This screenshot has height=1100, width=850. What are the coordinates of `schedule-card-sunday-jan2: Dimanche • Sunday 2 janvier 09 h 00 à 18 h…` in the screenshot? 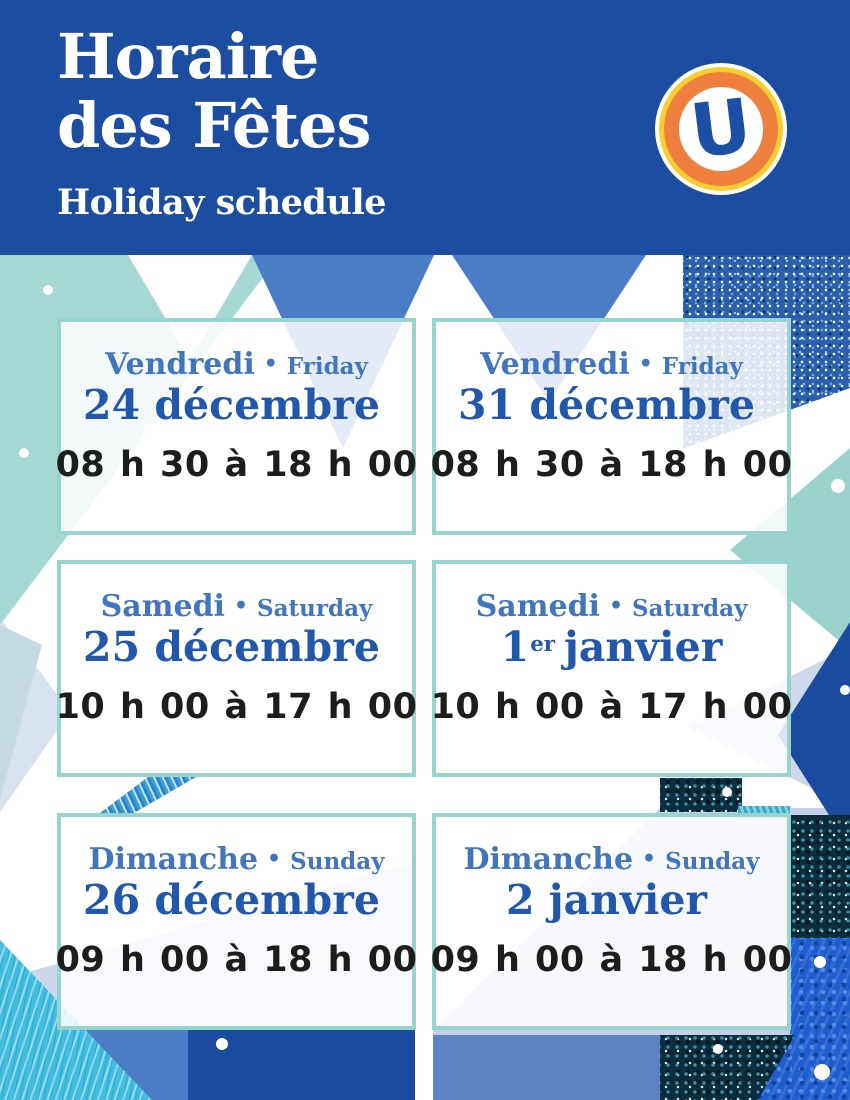 It's located at (611, 921).